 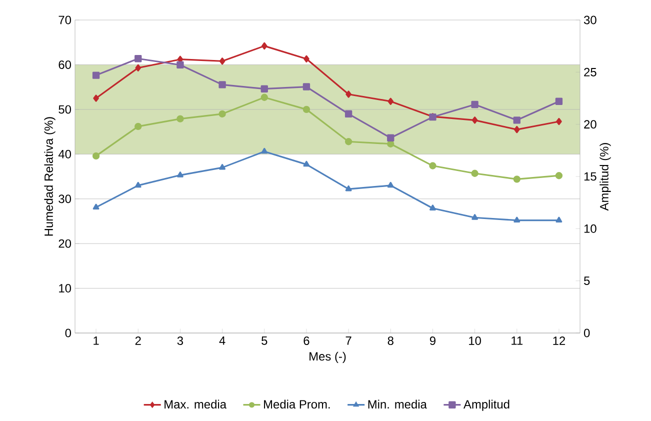 I want to click on x-tick-label: 4, so click(x=222, y=340).